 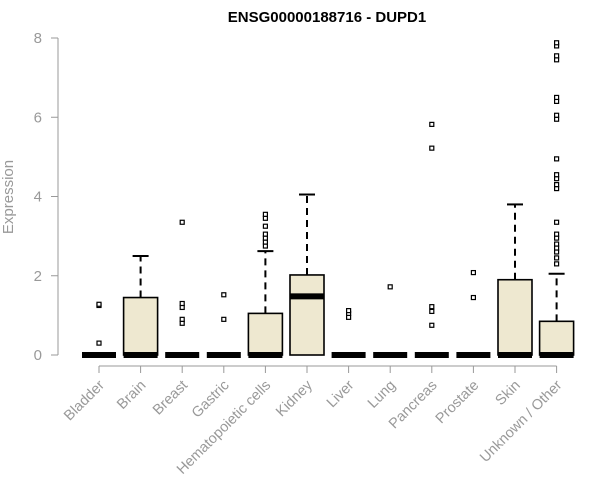 What do you see at coordinates (84, 400) in the screenshot?
I see `x-tick-label-0: Bladder` at bounding box center [84, 400].